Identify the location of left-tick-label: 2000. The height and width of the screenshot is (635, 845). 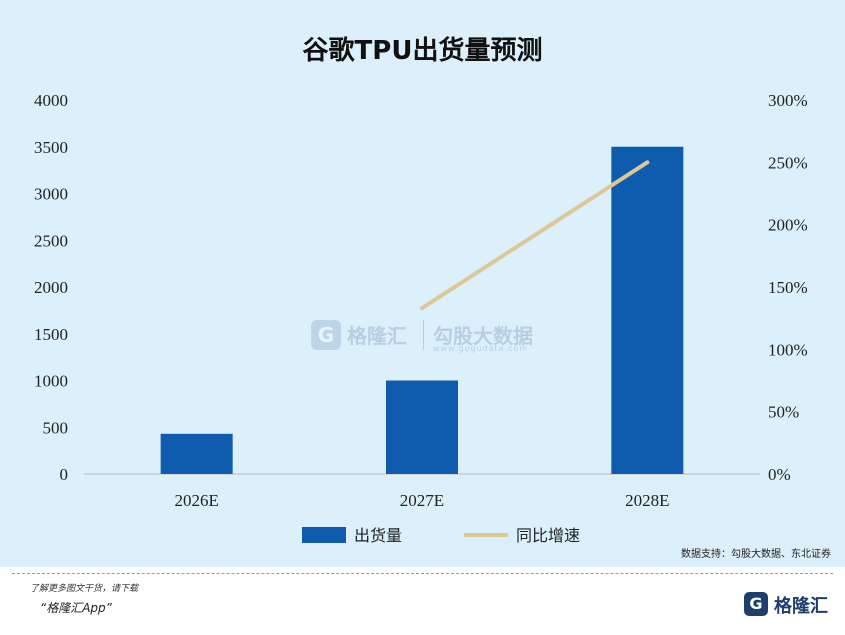
(51, 287).